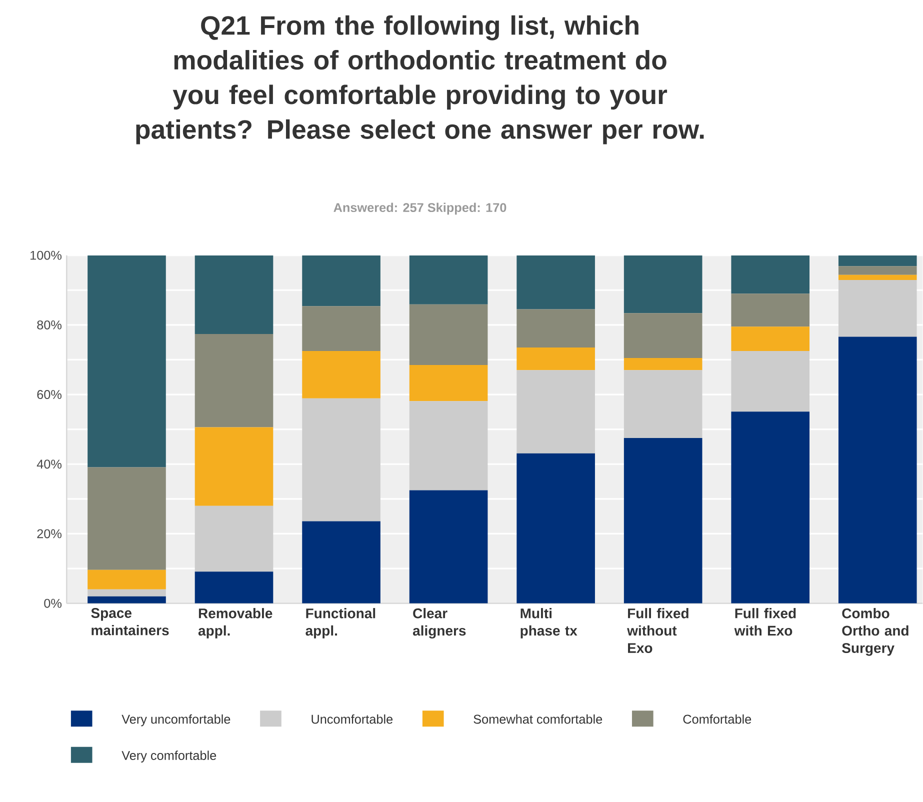  I want to click on y-tick-label: 80%, so click(49, 325).